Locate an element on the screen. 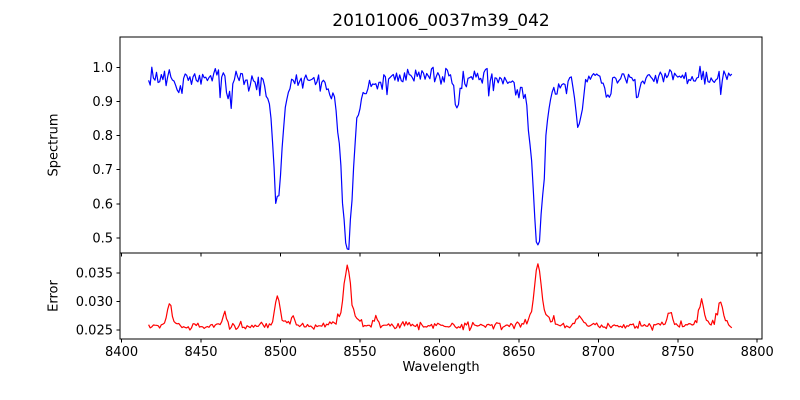 The width and height of the screenshot is (800, 400). error-line is located at coordinates (440, 297).